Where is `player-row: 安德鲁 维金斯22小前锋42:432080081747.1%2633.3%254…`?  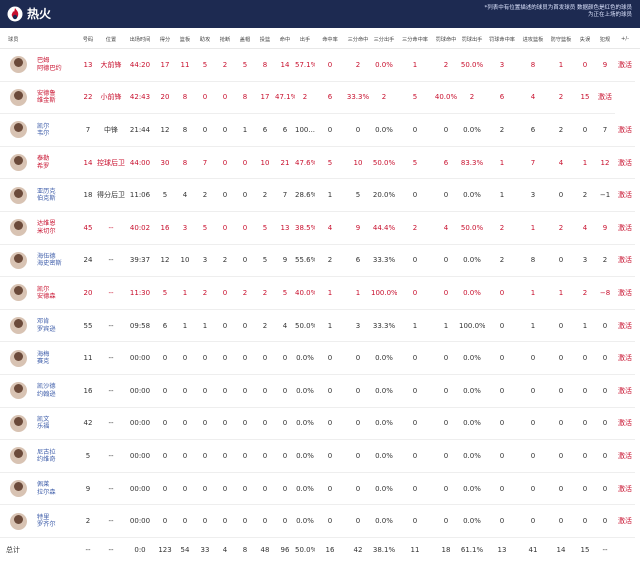
player-row: 安德鲁 维金斯22小前锋42:432080081747.1%2633.3%254… is located at coordinates (320, 98).